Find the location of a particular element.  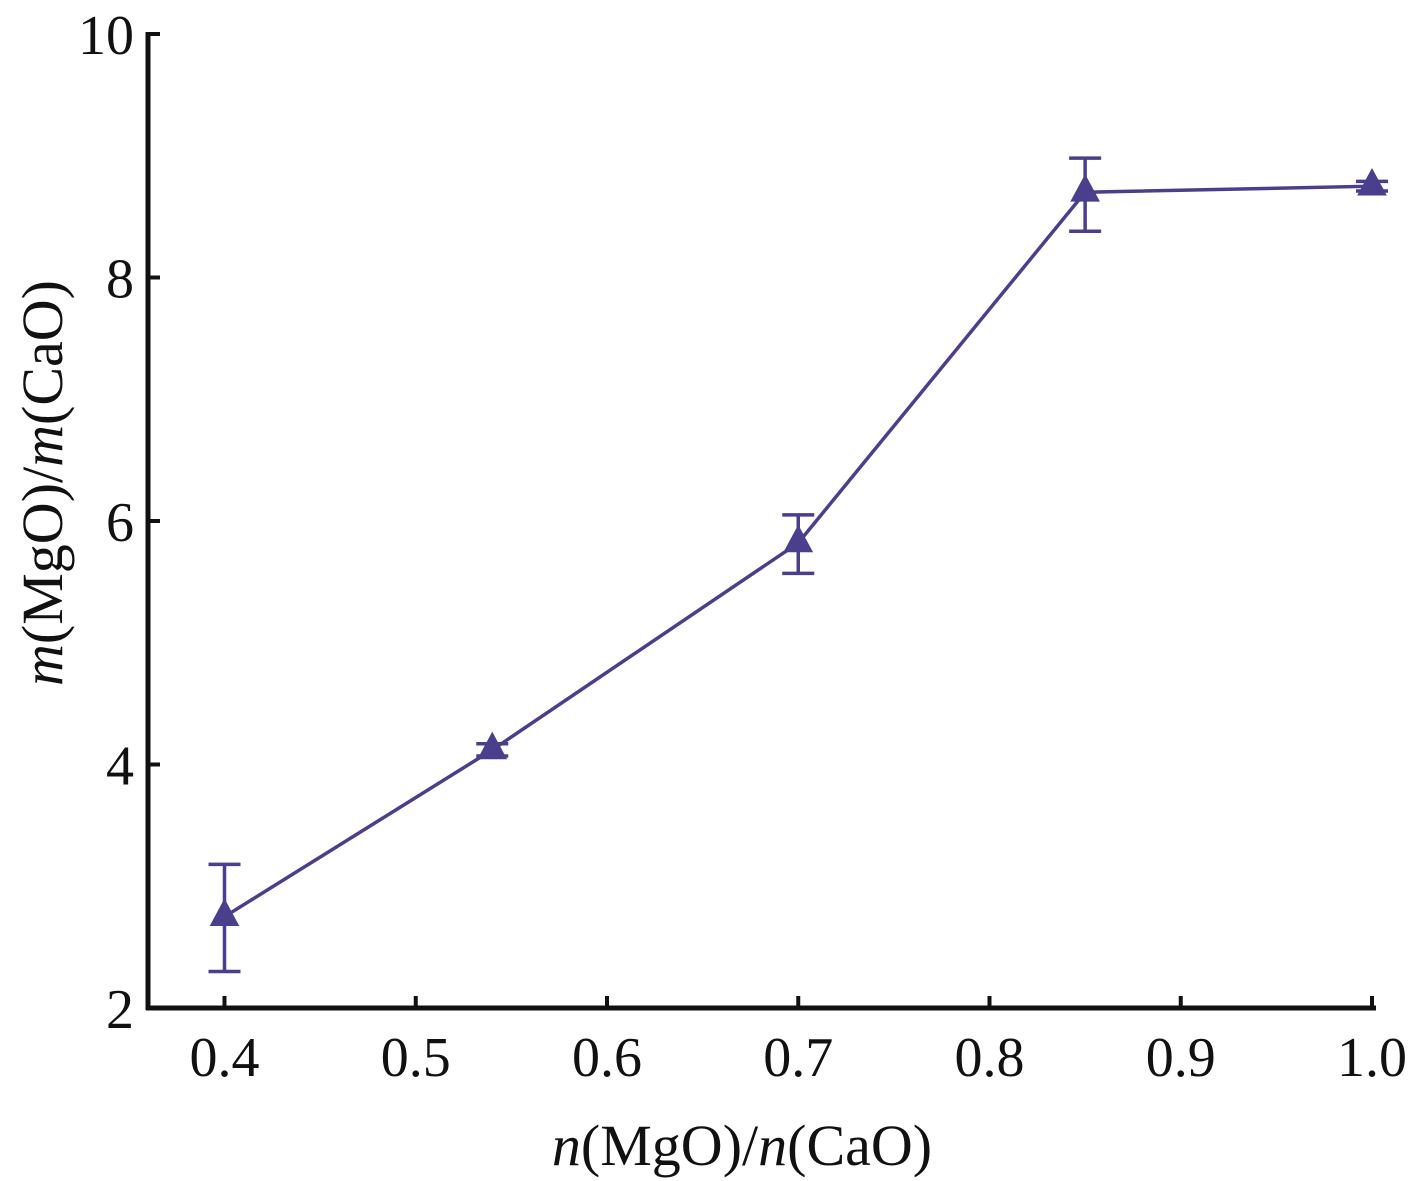

x-tick-label: 0.9 is located at coordinates (1181, 1058).